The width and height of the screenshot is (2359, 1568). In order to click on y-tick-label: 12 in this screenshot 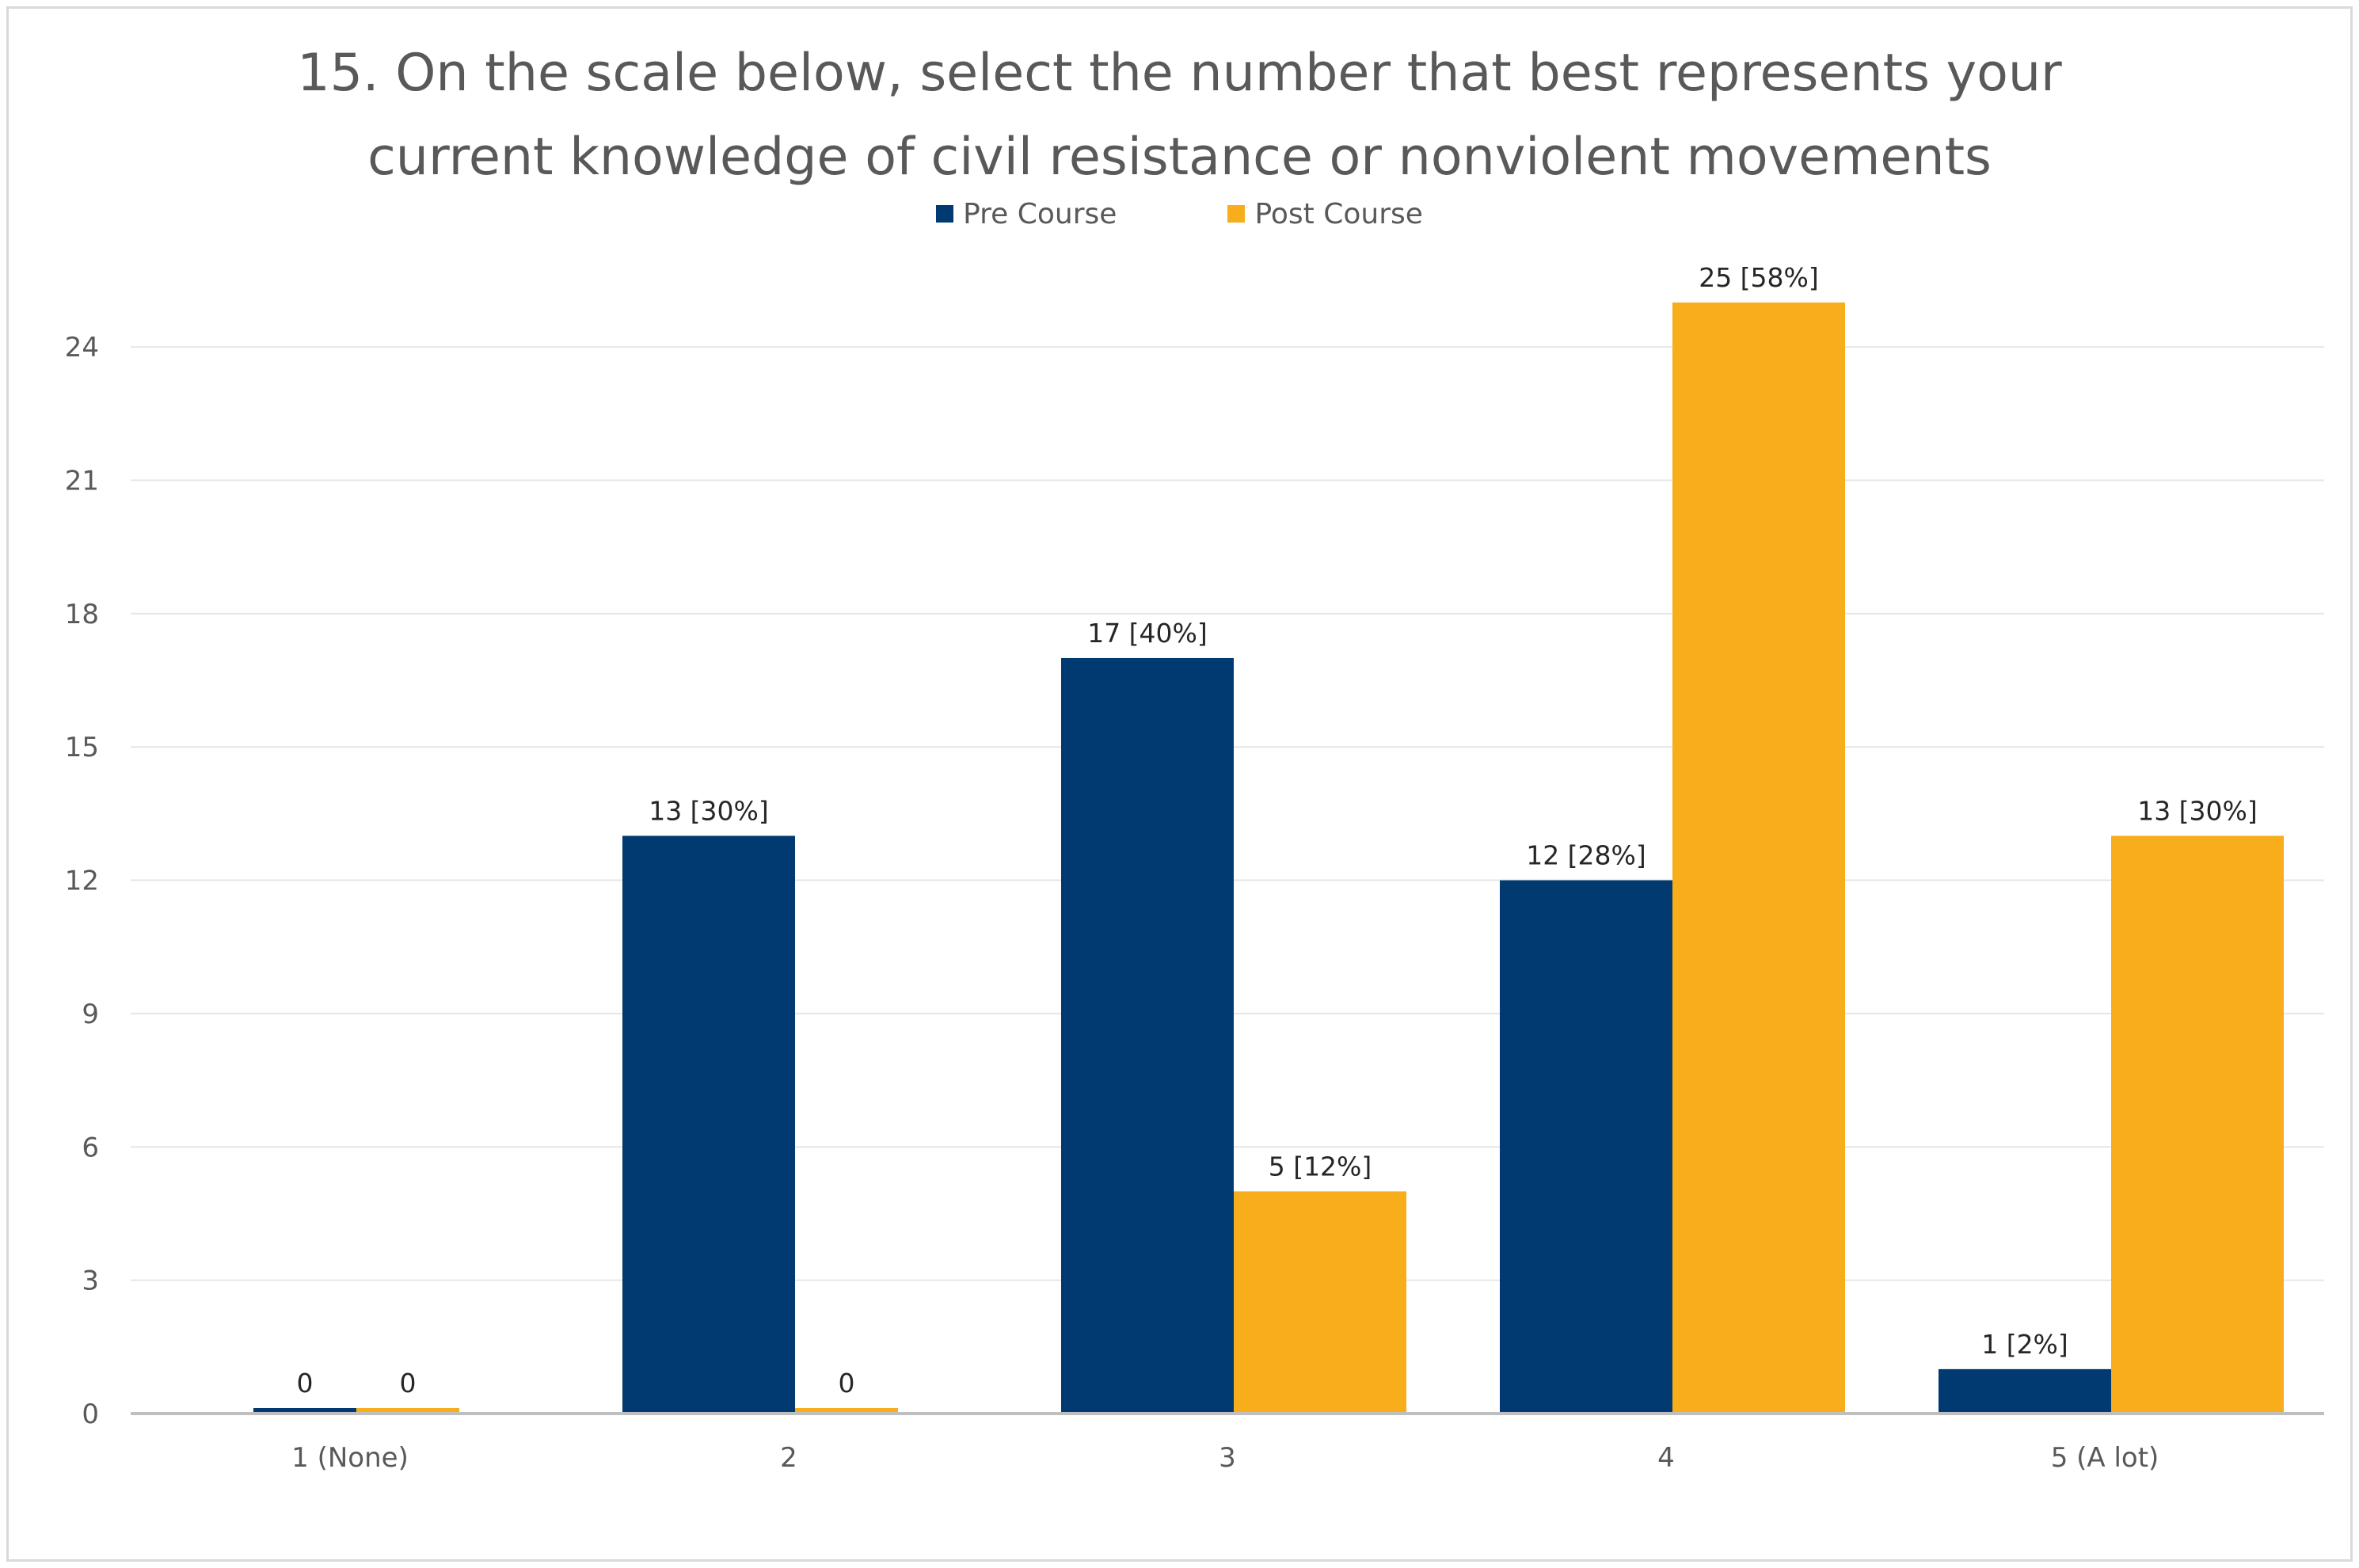, I will do `click(82, 881)`.